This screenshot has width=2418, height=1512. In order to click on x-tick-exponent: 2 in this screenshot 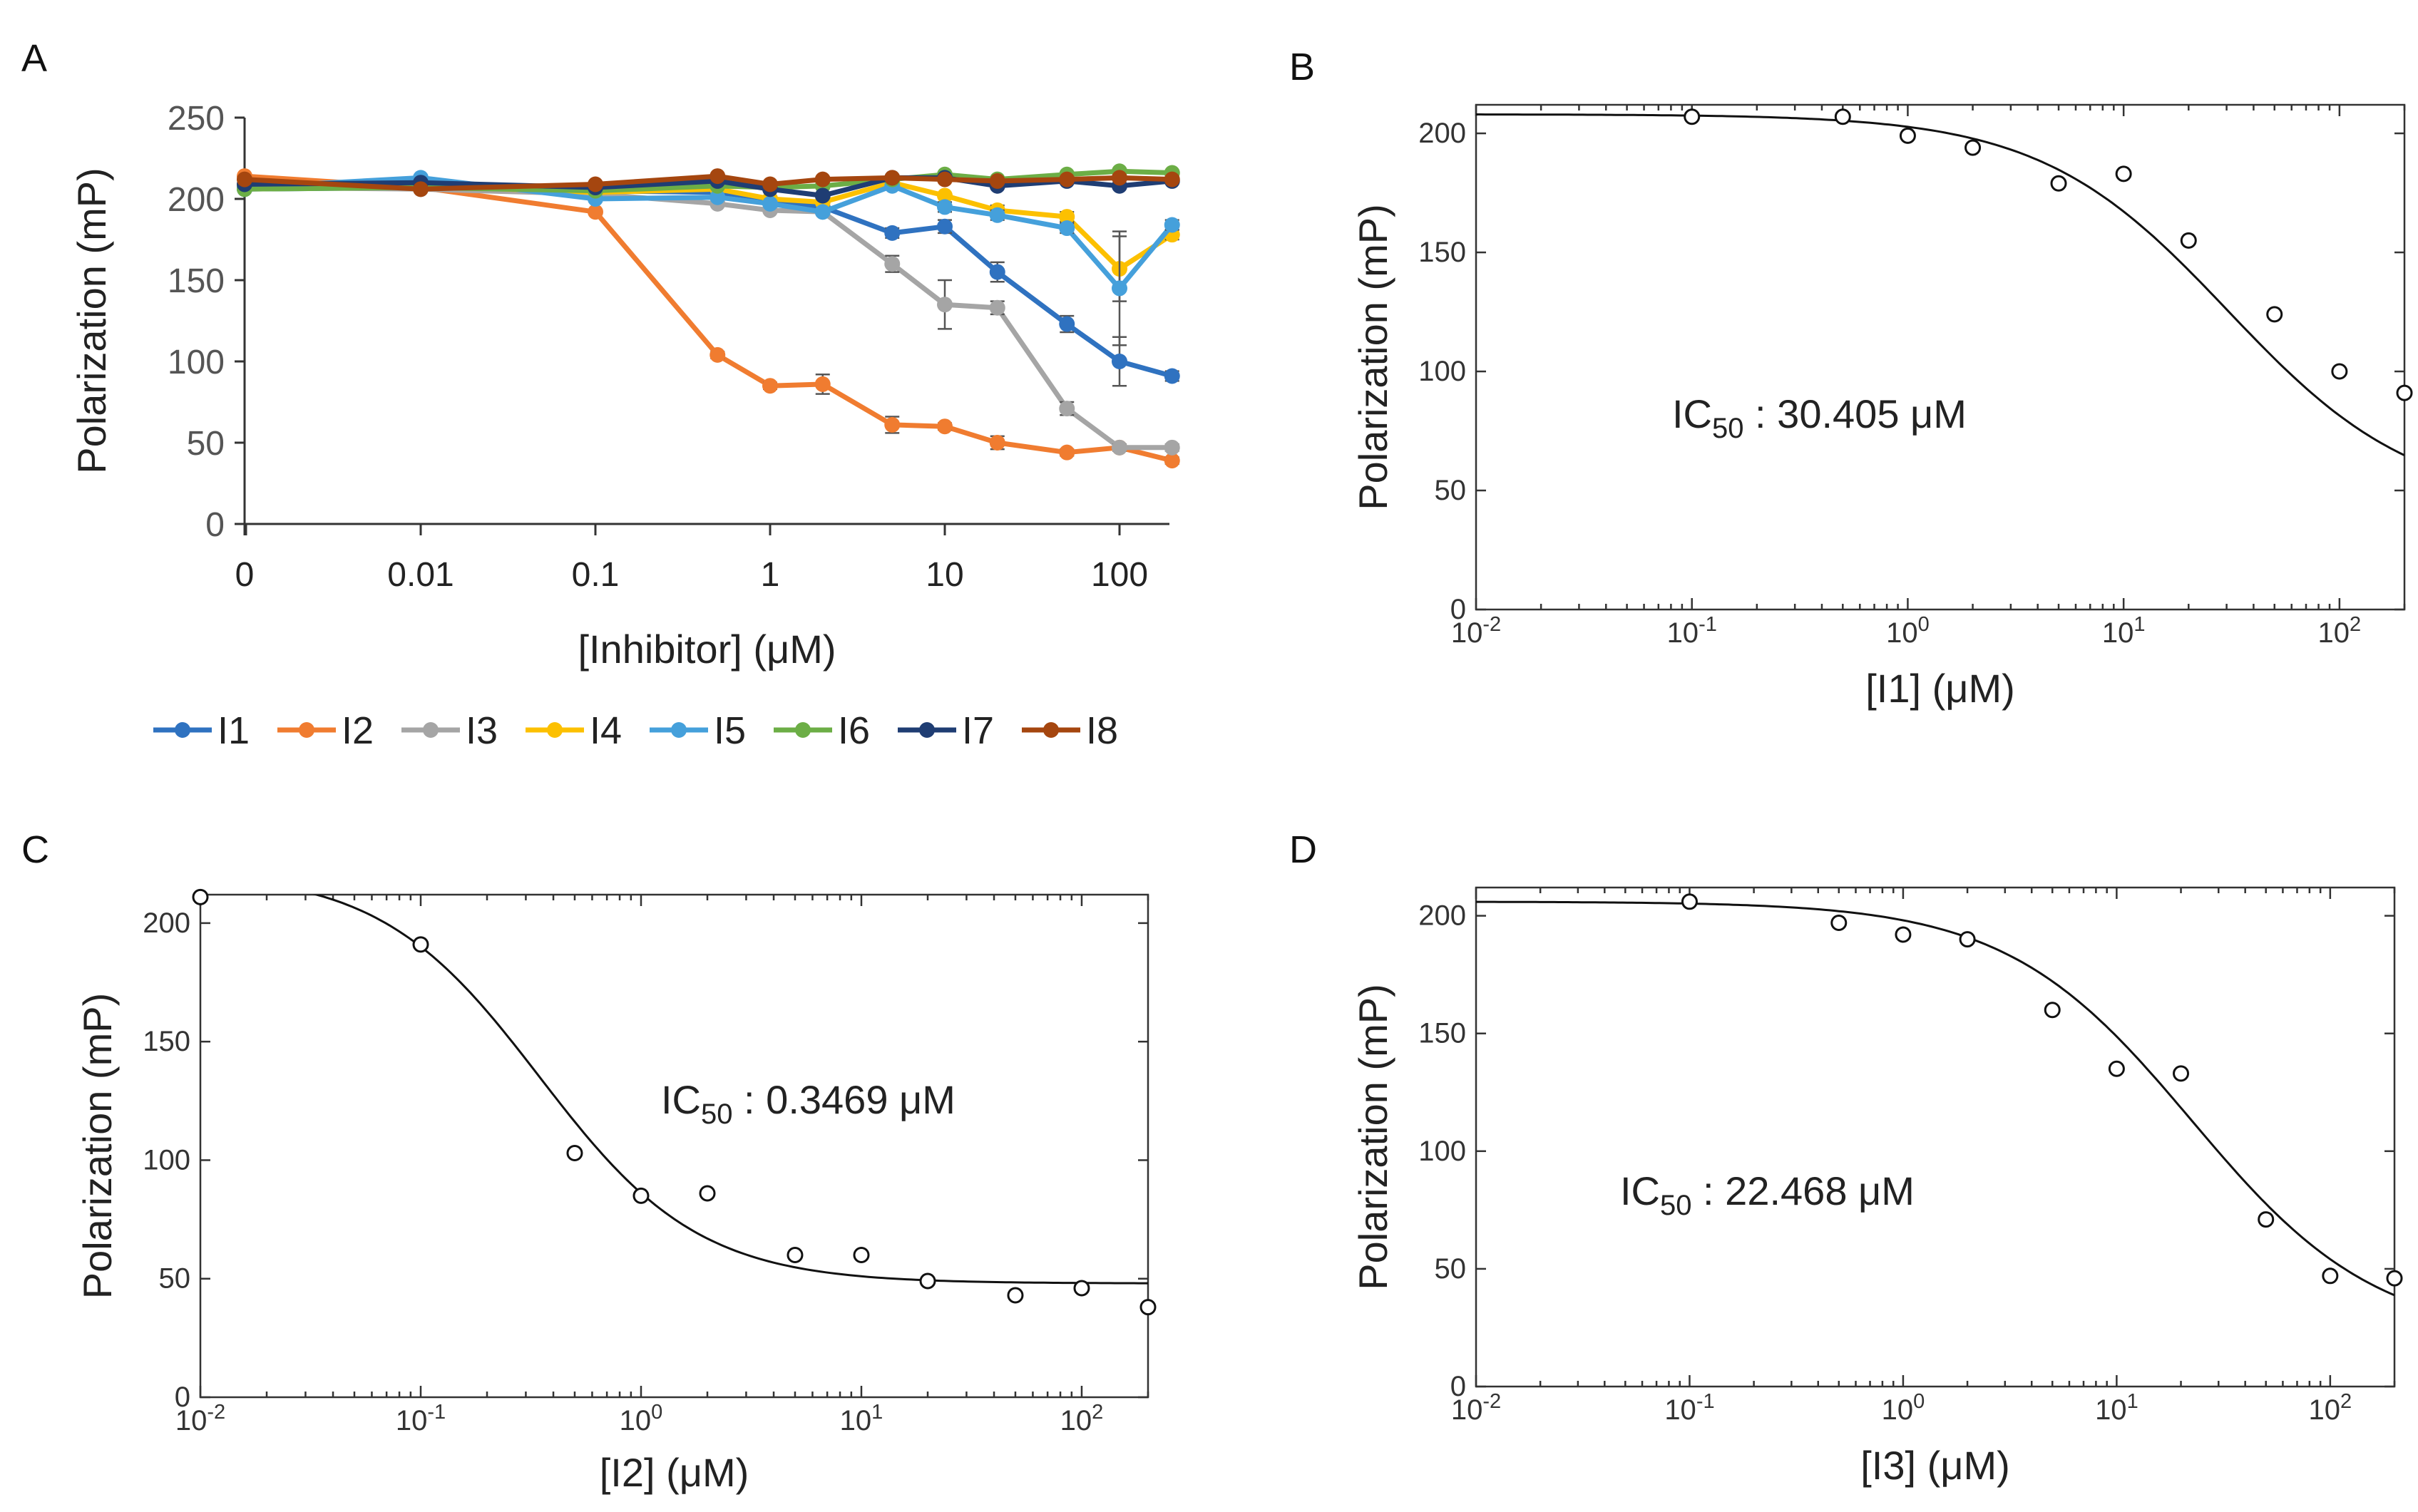, I will do `click(2346, 1401)`.